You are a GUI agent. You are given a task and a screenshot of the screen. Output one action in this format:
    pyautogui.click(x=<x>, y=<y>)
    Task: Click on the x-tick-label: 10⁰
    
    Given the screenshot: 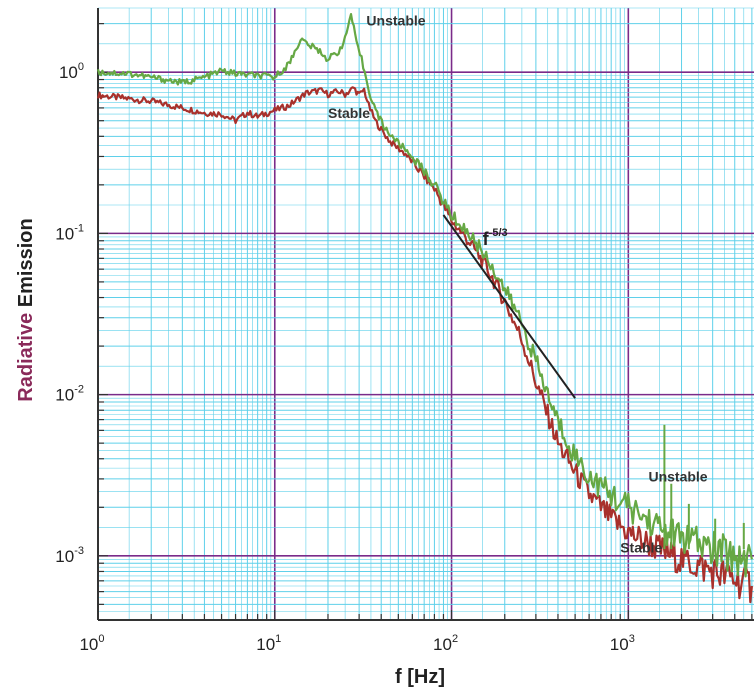 What is the action you would take?
    pyautogui.click(x=91, y=643)
    